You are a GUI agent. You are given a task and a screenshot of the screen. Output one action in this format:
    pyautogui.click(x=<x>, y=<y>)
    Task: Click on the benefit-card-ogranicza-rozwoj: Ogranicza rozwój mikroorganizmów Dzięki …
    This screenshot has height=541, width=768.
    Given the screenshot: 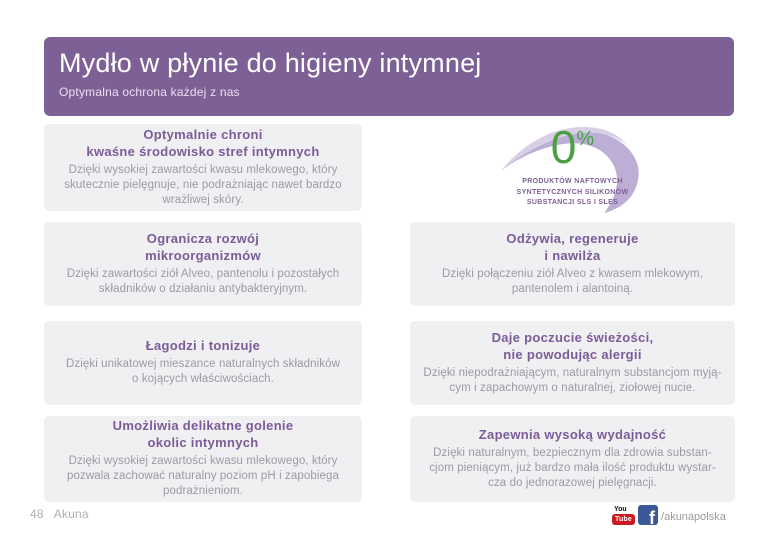 What is the action you would take?
    pyautogui.click(x=203, y=264)
    